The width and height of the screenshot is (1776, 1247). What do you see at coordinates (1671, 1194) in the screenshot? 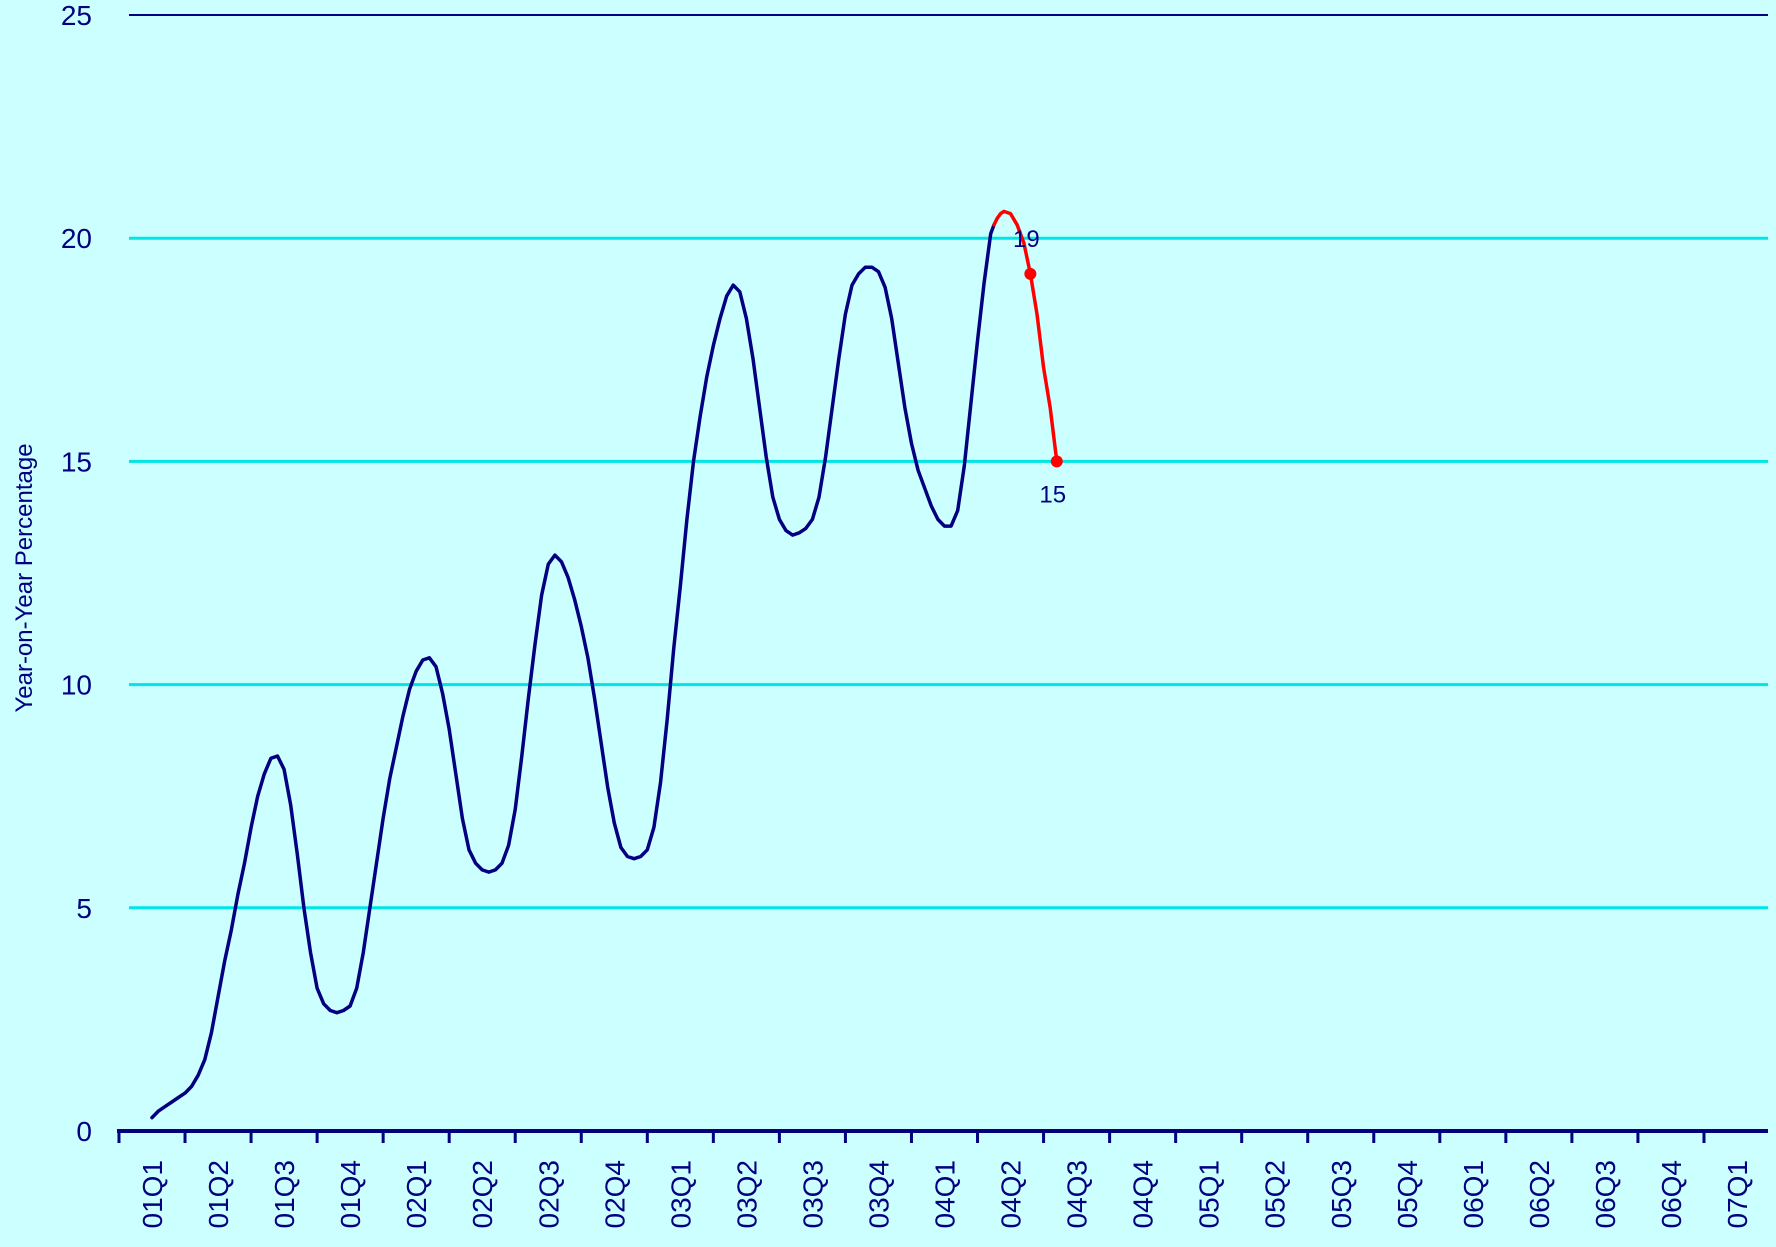
I see `x-tick-label: 06Q4` at bounding box center [1671, 1194].